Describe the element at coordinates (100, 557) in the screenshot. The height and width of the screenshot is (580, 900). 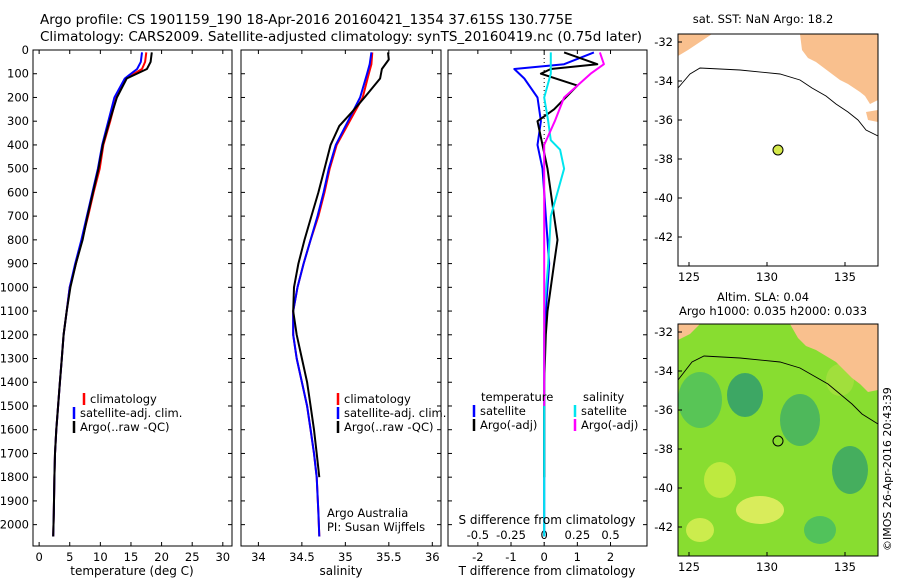
I see `x-tick-label: 10` at that location.